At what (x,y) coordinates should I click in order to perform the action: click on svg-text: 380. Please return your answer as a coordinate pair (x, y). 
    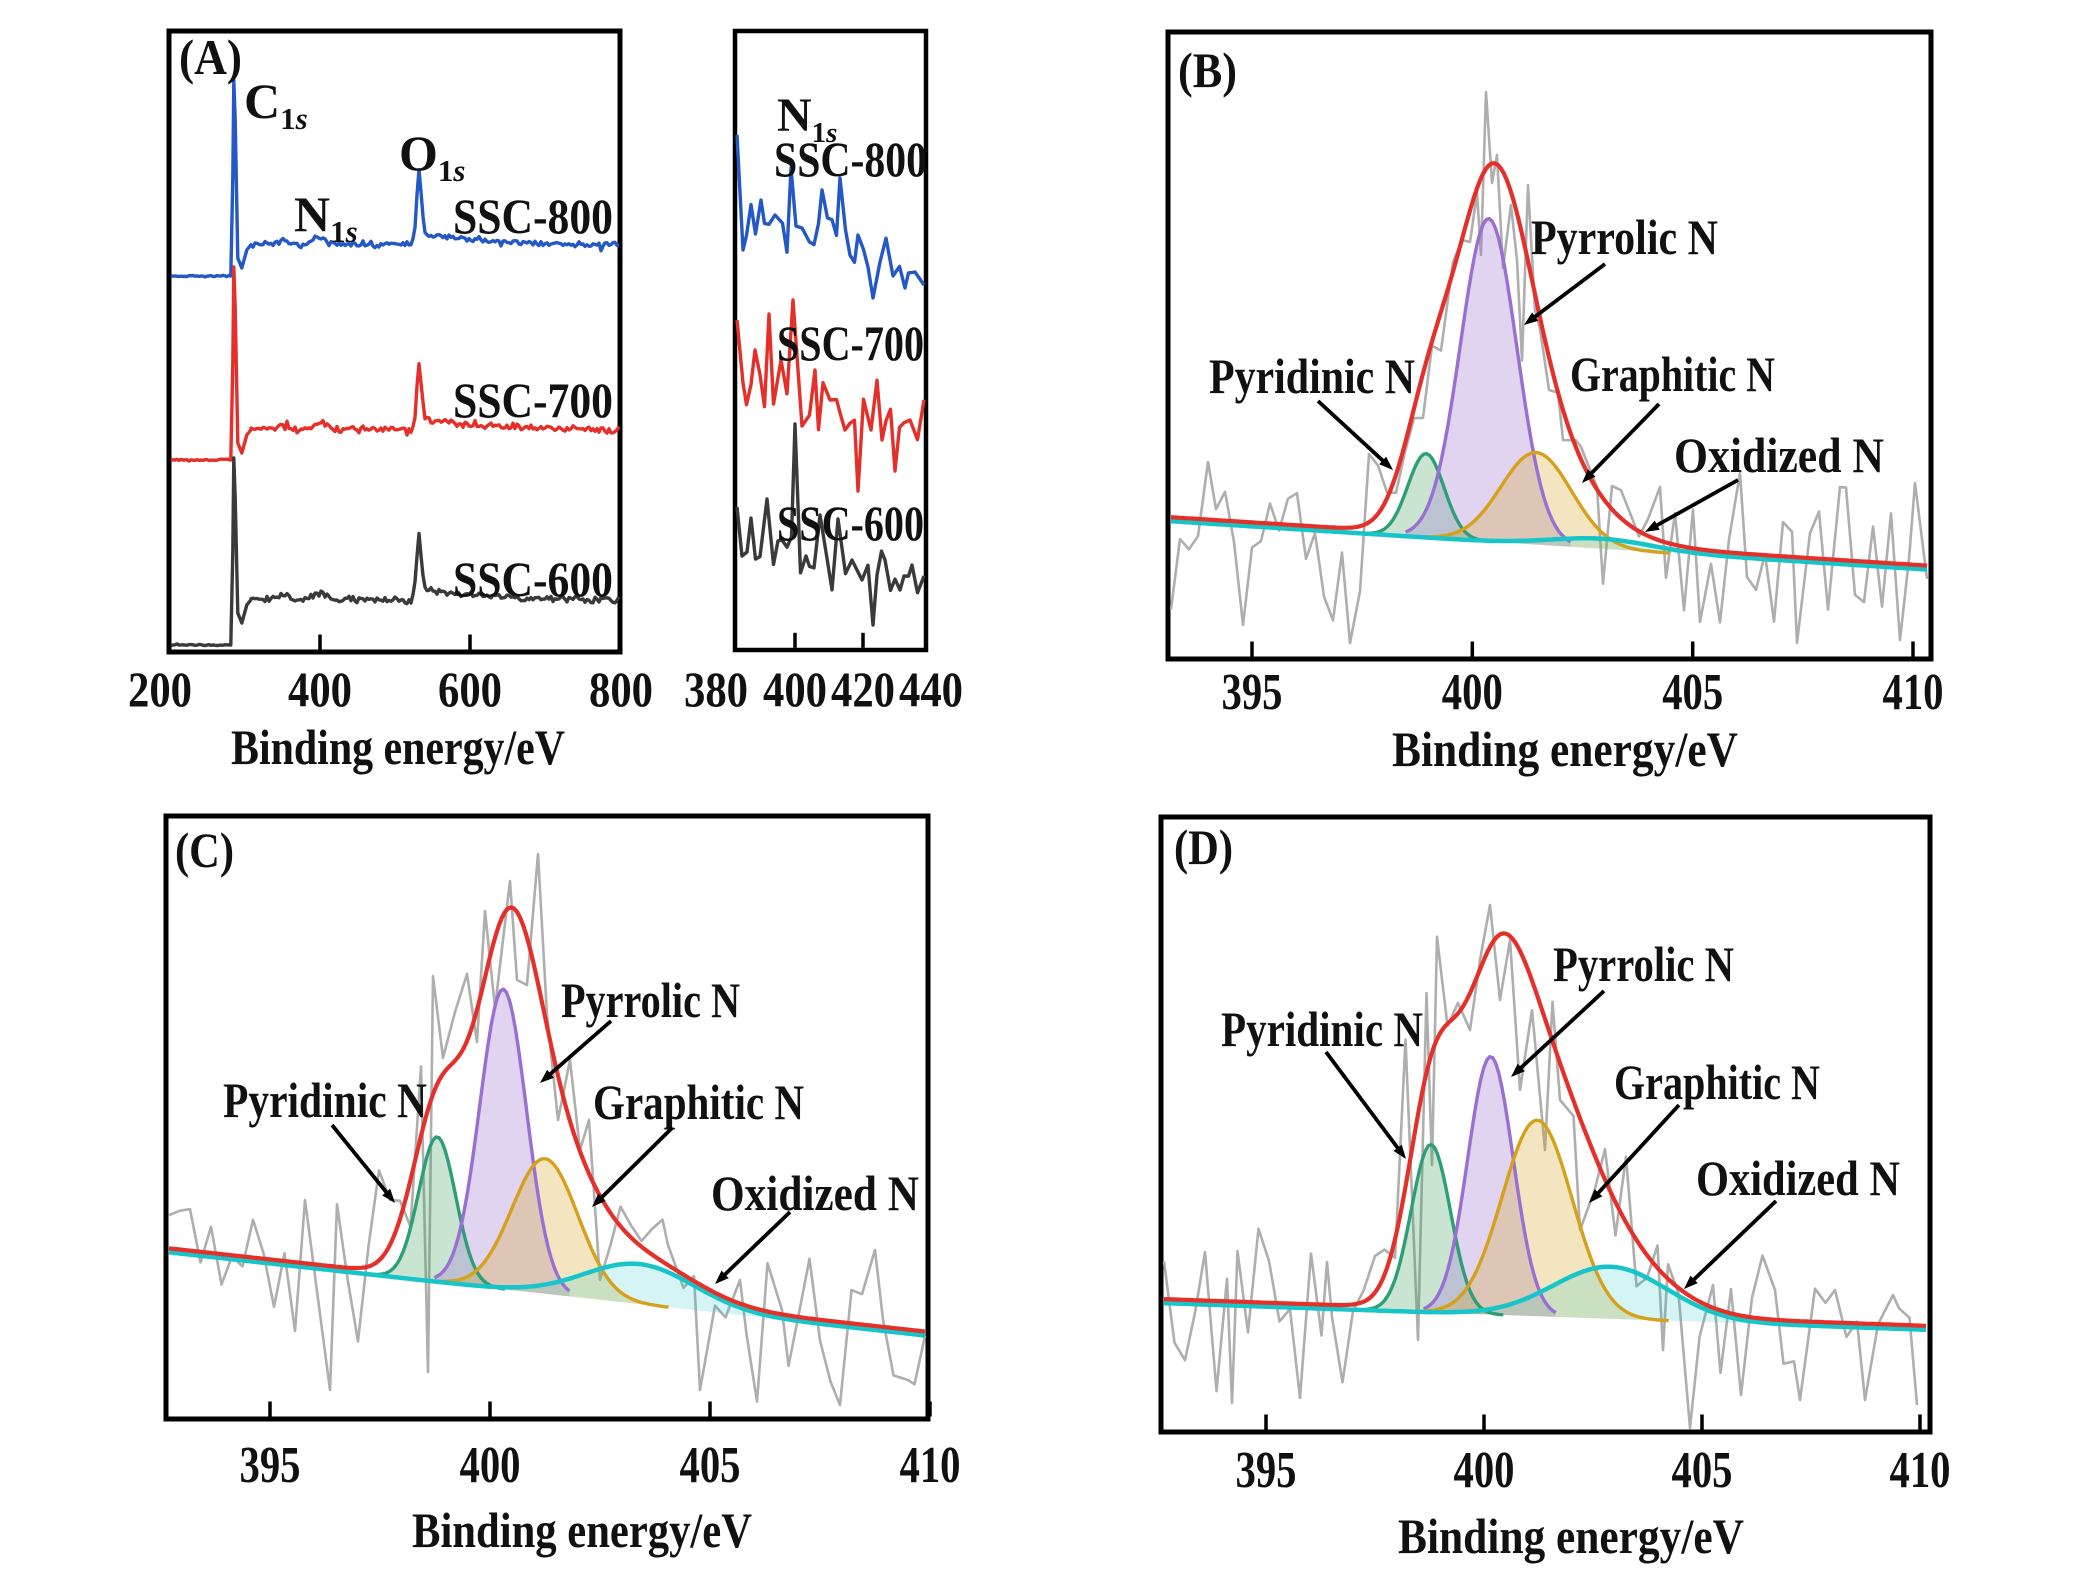
    Looking at the image, I should click on (716, 689).